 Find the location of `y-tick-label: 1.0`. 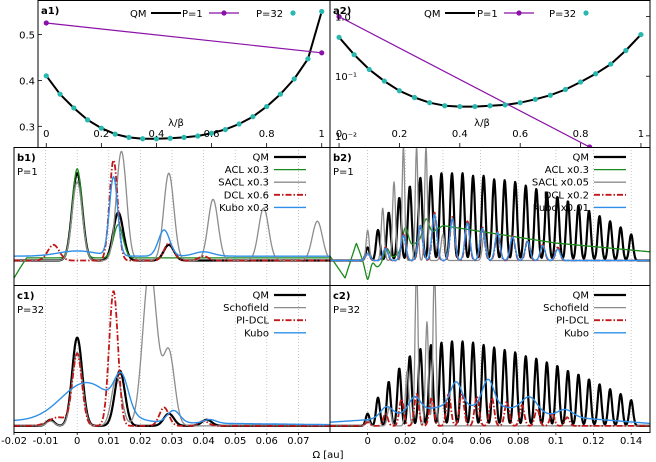

y-tick-label: 1.0 is located at coordinates (343, 18).